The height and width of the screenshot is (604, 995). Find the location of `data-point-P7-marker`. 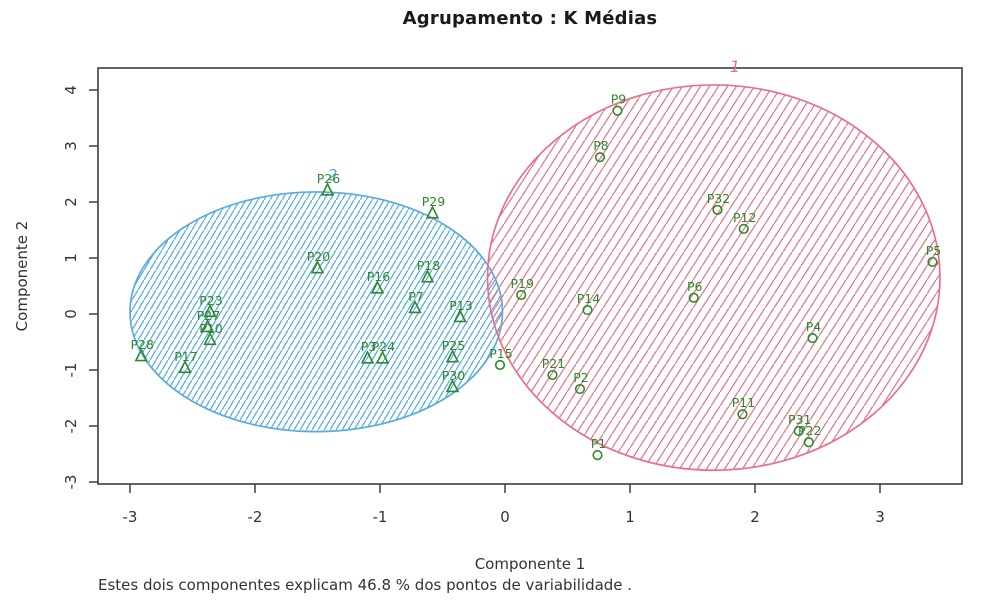

data-point-P7-marker is located at coordinates (415, 306).